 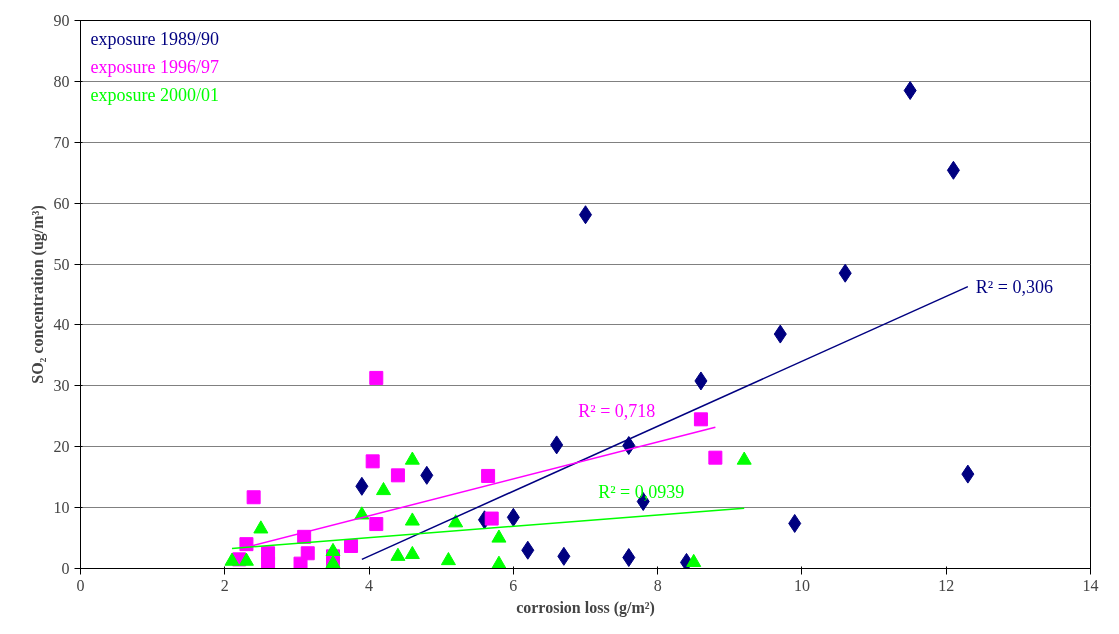 What do you see at coordinates (513, 585) in the screenshot?
I see `x-tick-label: 6` at bounding box center [513, 585].